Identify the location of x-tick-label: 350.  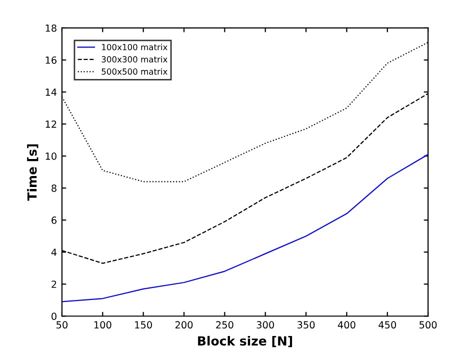
(306, 325).